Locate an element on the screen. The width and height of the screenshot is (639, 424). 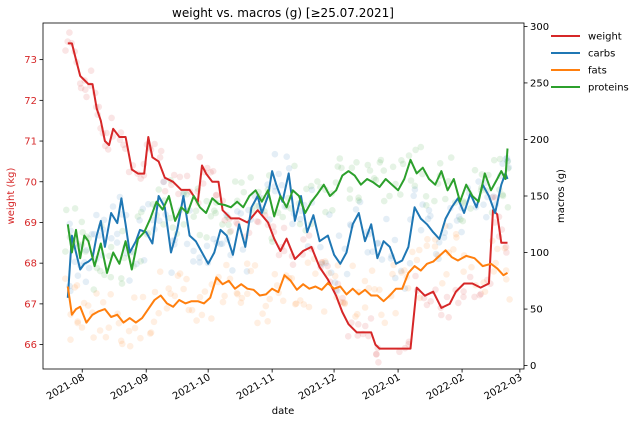
proteins-legend-label: proteins is located at coordinates (608, 88).